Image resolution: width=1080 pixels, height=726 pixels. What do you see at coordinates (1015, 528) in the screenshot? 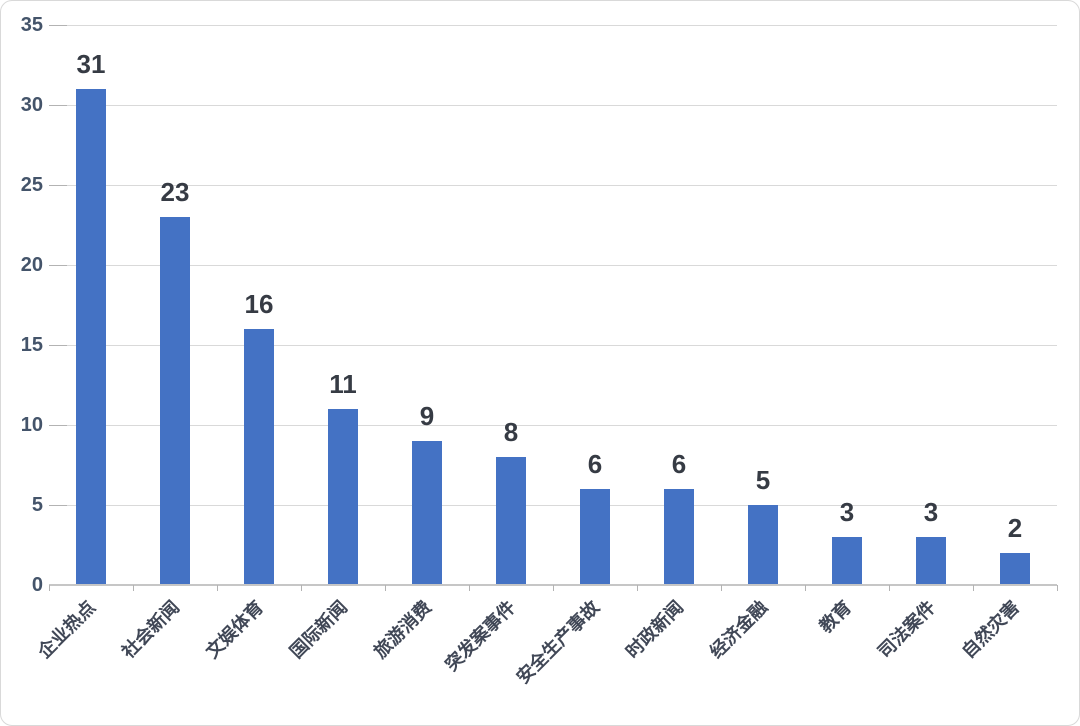
I see `bar-value-label: 2` at bounding box center [1015, 528].